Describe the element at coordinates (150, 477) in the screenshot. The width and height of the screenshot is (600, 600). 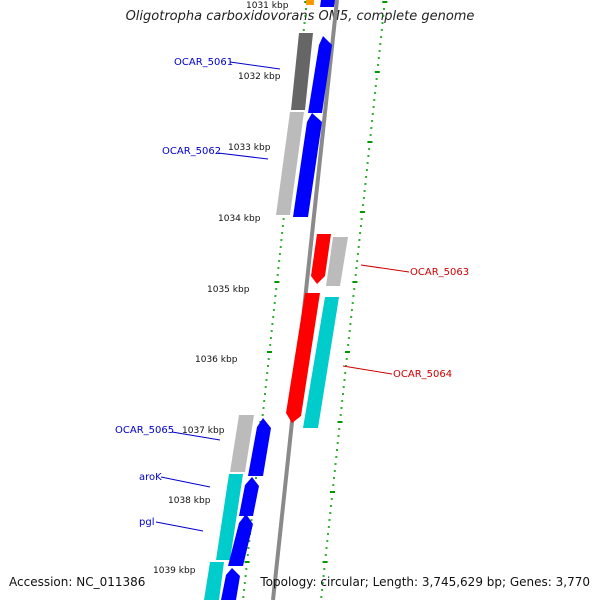
I see `gene-label-arok: aroK` at that location.